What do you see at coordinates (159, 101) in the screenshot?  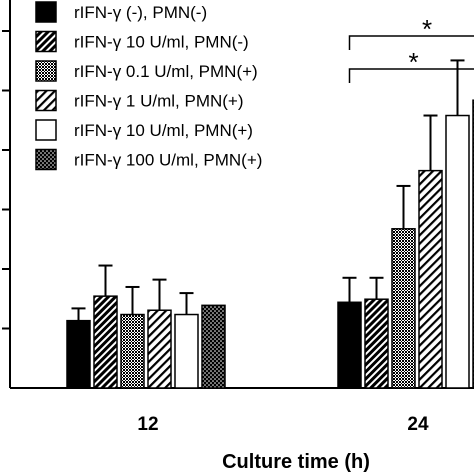 I see `legend-label: rIFN-γ 1 U/ml, PMN(+)` at bounding box center [159, 101].